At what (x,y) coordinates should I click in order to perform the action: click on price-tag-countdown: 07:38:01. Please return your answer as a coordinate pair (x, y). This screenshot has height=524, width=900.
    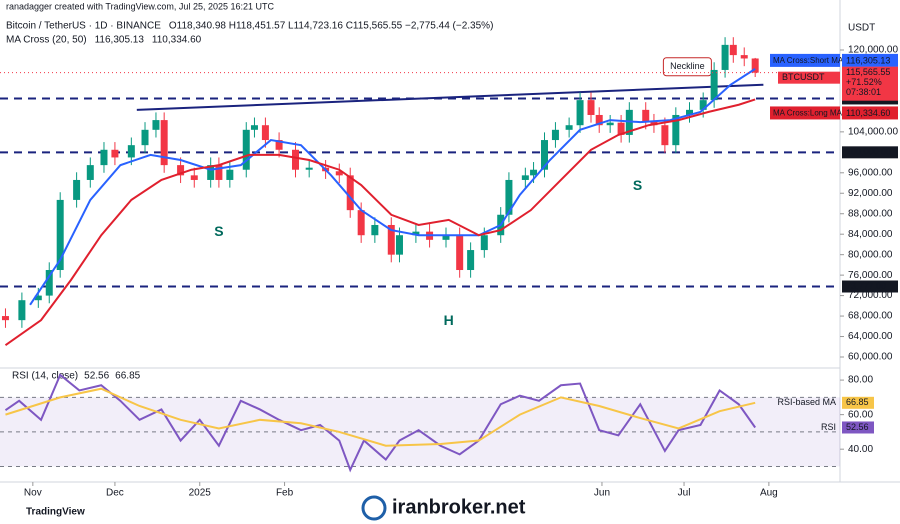
    Looking at the image, I should click on (863, 92).